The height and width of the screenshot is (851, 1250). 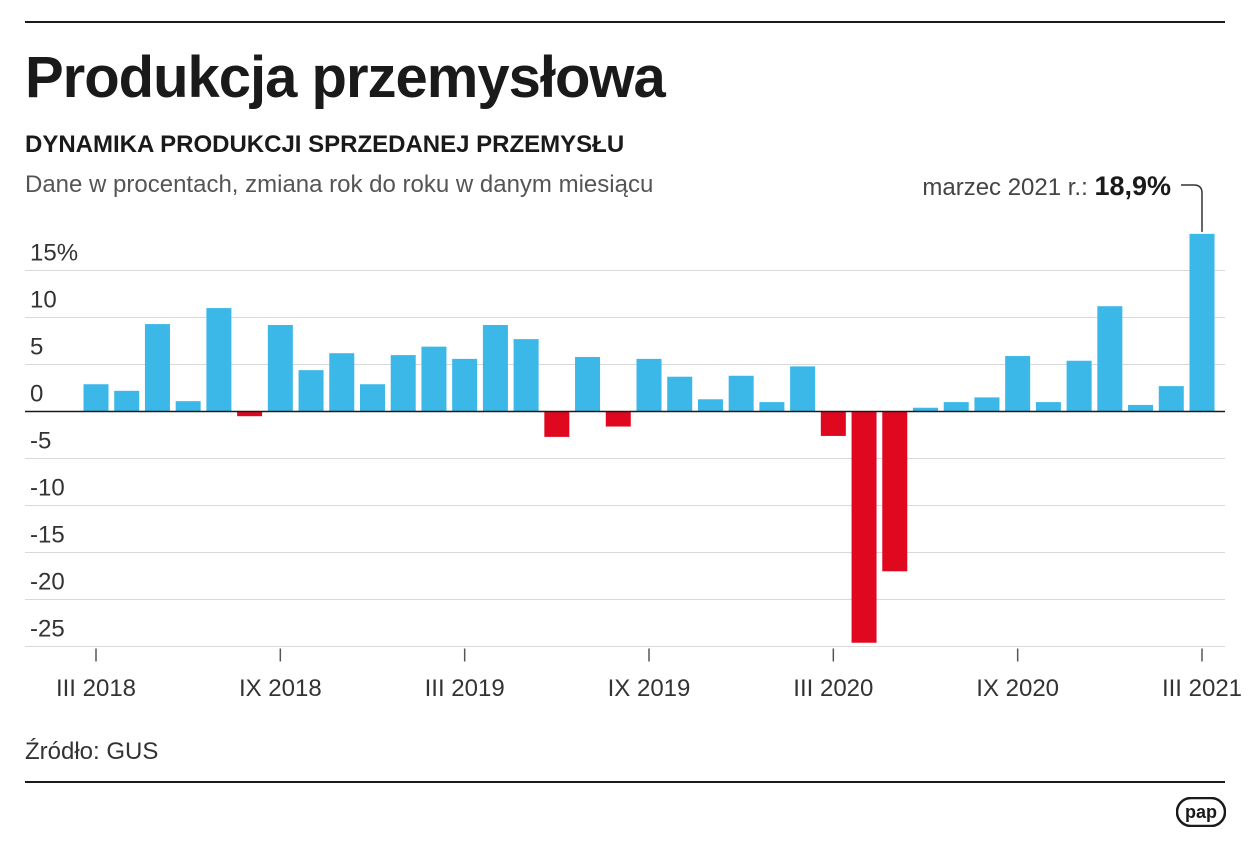 I want to click on y-tick-label: 5, so click(x=36, y=347).